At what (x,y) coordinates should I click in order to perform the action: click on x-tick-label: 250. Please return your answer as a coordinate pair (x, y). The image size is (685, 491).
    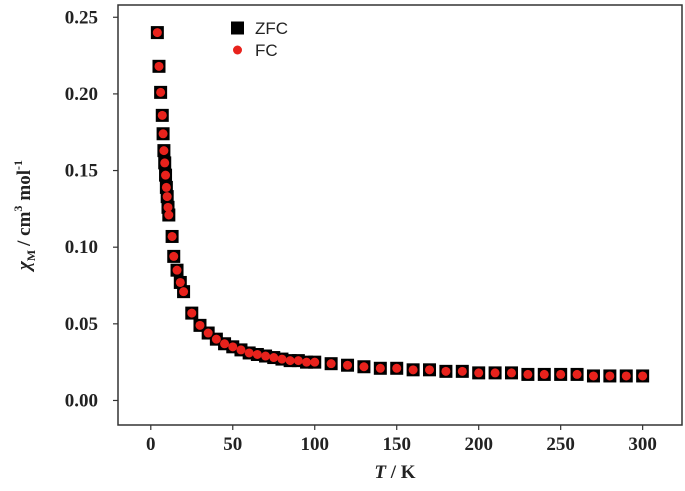
    Looking at the image, I should click on (560, 444).